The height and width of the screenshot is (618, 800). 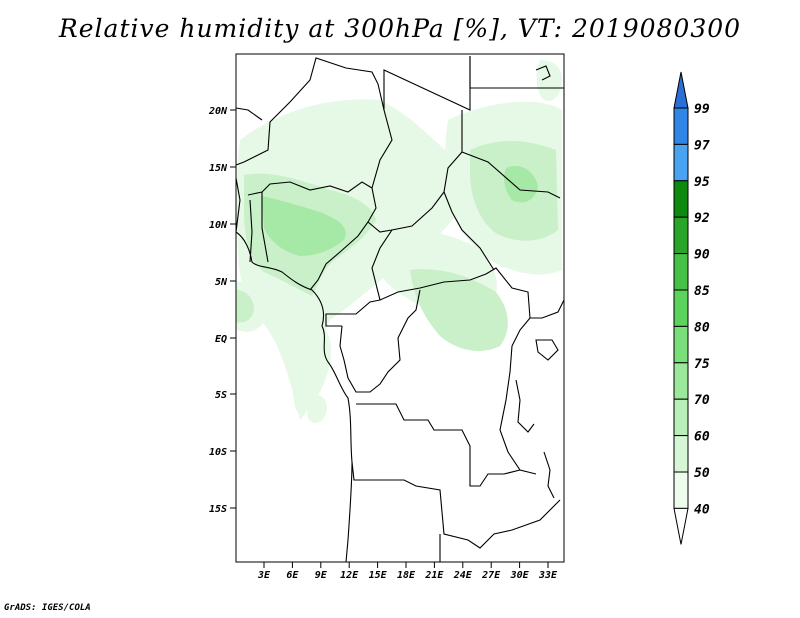 I want to click on lon-label: 21E, so click(x=434, y=575).